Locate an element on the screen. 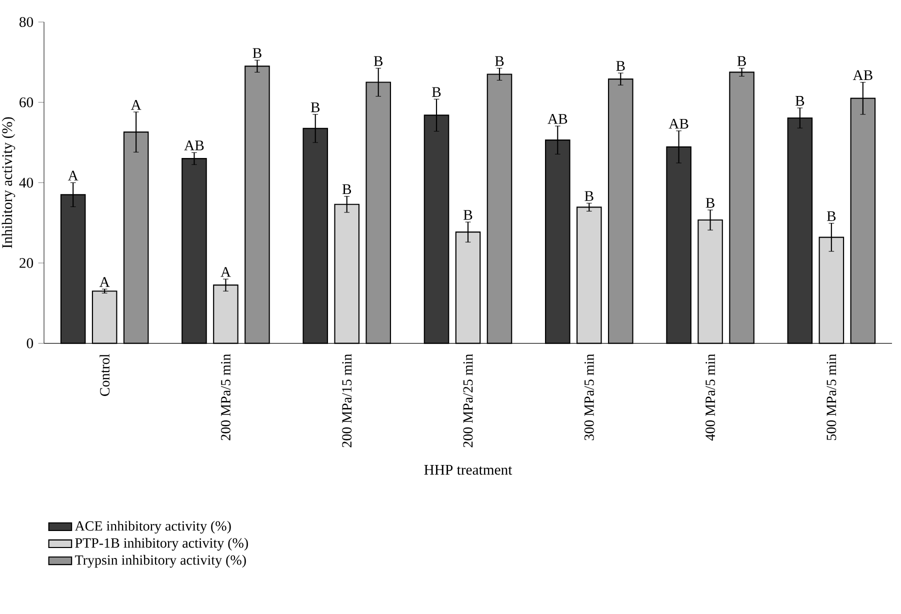  x-tick-label: 400 MPa/5 min is located at coordinates (711, 397).